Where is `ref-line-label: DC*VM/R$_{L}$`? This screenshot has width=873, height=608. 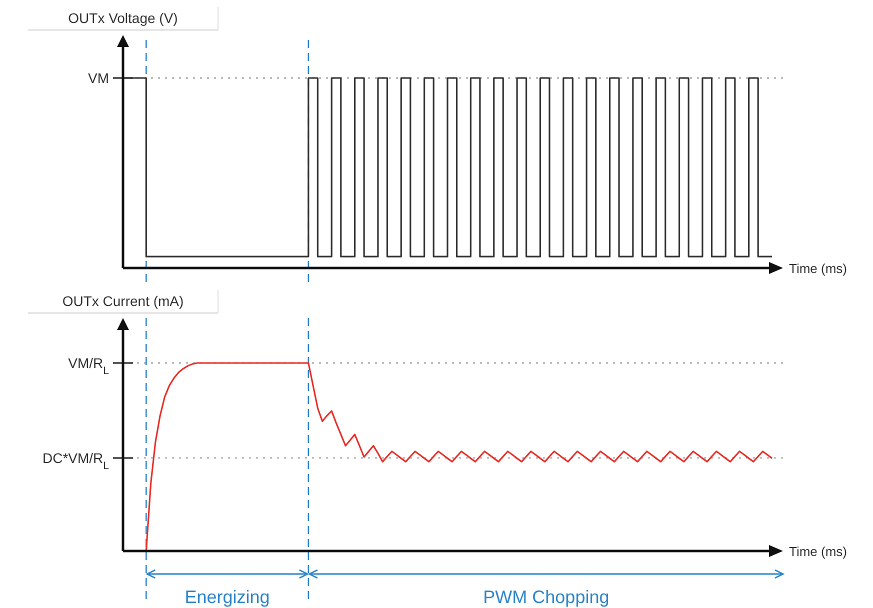
ref-line-label: DC*VM/R$_{L}$ is located at coordinates (76, 461).